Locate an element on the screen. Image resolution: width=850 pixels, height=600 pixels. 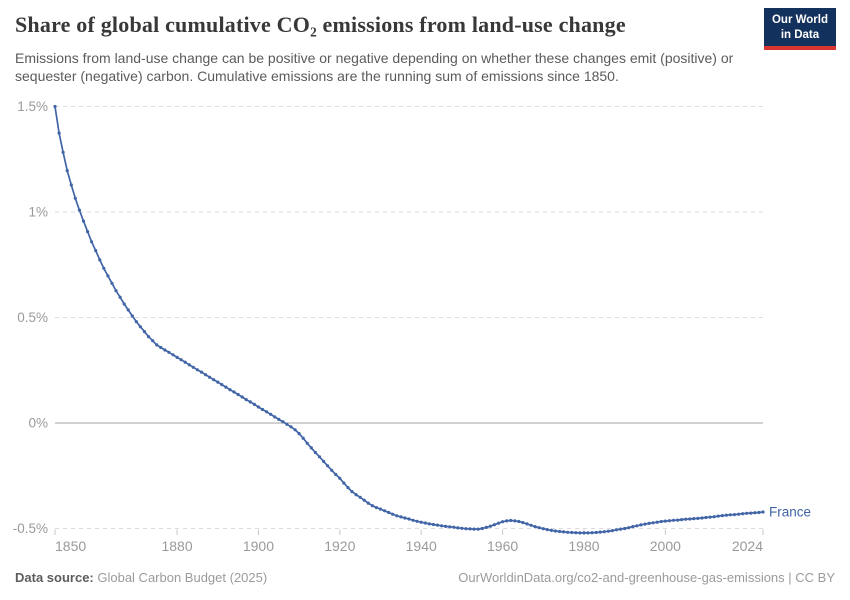
owid-logo-line1: Our World is located at coordinates (799, 20).